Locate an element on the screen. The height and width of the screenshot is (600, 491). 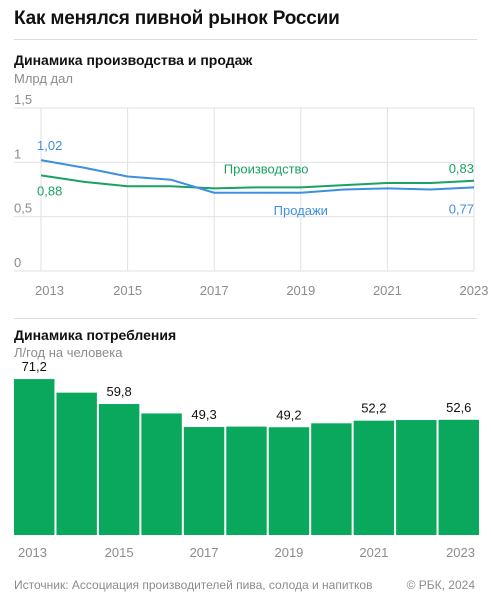
bar-value-label: 49,2 is located at coordinates (288, 414).